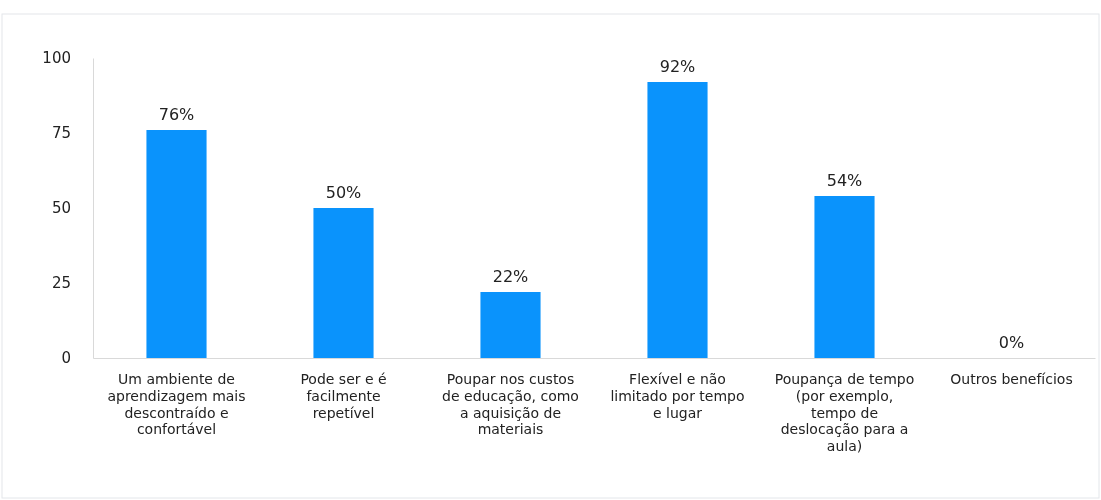 Image resolution: width=1101 pixels, height=500 pixels. What do you see at coordinates (343, 192) in the screenshot?
I see `data-label: 50%` at bounding box center [343, 192].